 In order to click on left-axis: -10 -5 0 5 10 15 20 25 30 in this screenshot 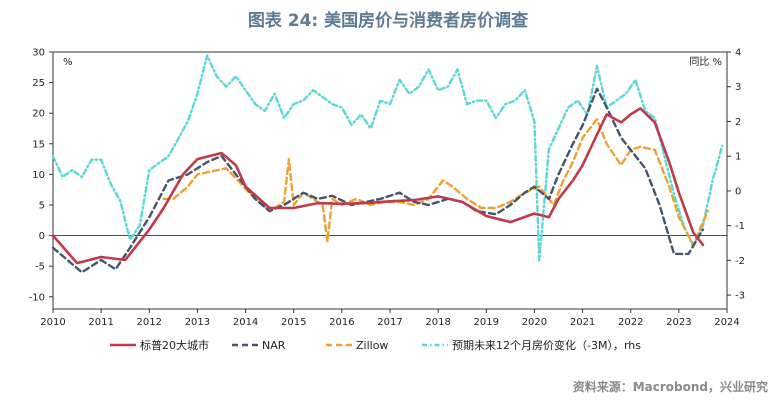, I will do `click(41, 175)`.